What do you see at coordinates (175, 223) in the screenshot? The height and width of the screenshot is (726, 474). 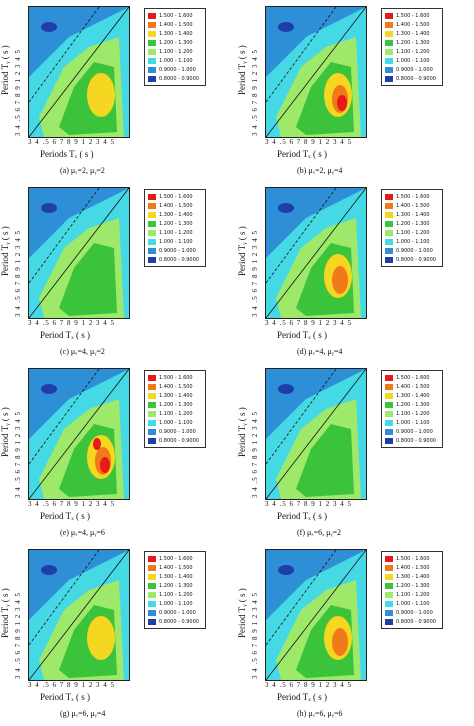 I see `legend-entry: 1.200 - 1.300` at bounding box center [175, 223].